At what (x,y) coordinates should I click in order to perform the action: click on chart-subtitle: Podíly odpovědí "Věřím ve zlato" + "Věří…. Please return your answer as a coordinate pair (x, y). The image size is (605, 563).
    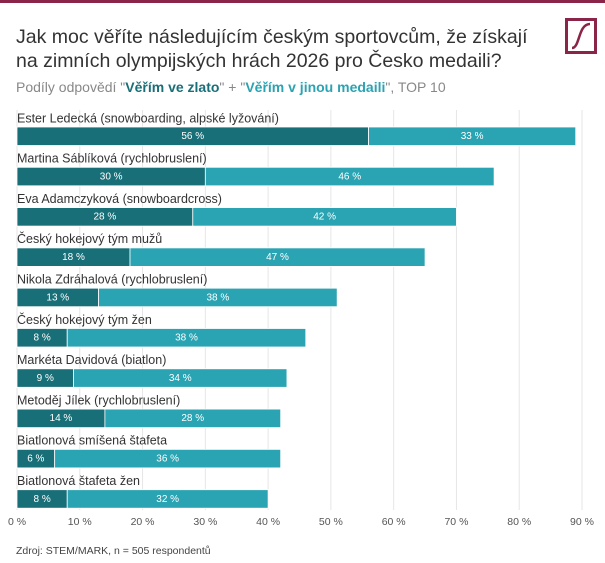
    Looking at the image, I should click on (231, 87).